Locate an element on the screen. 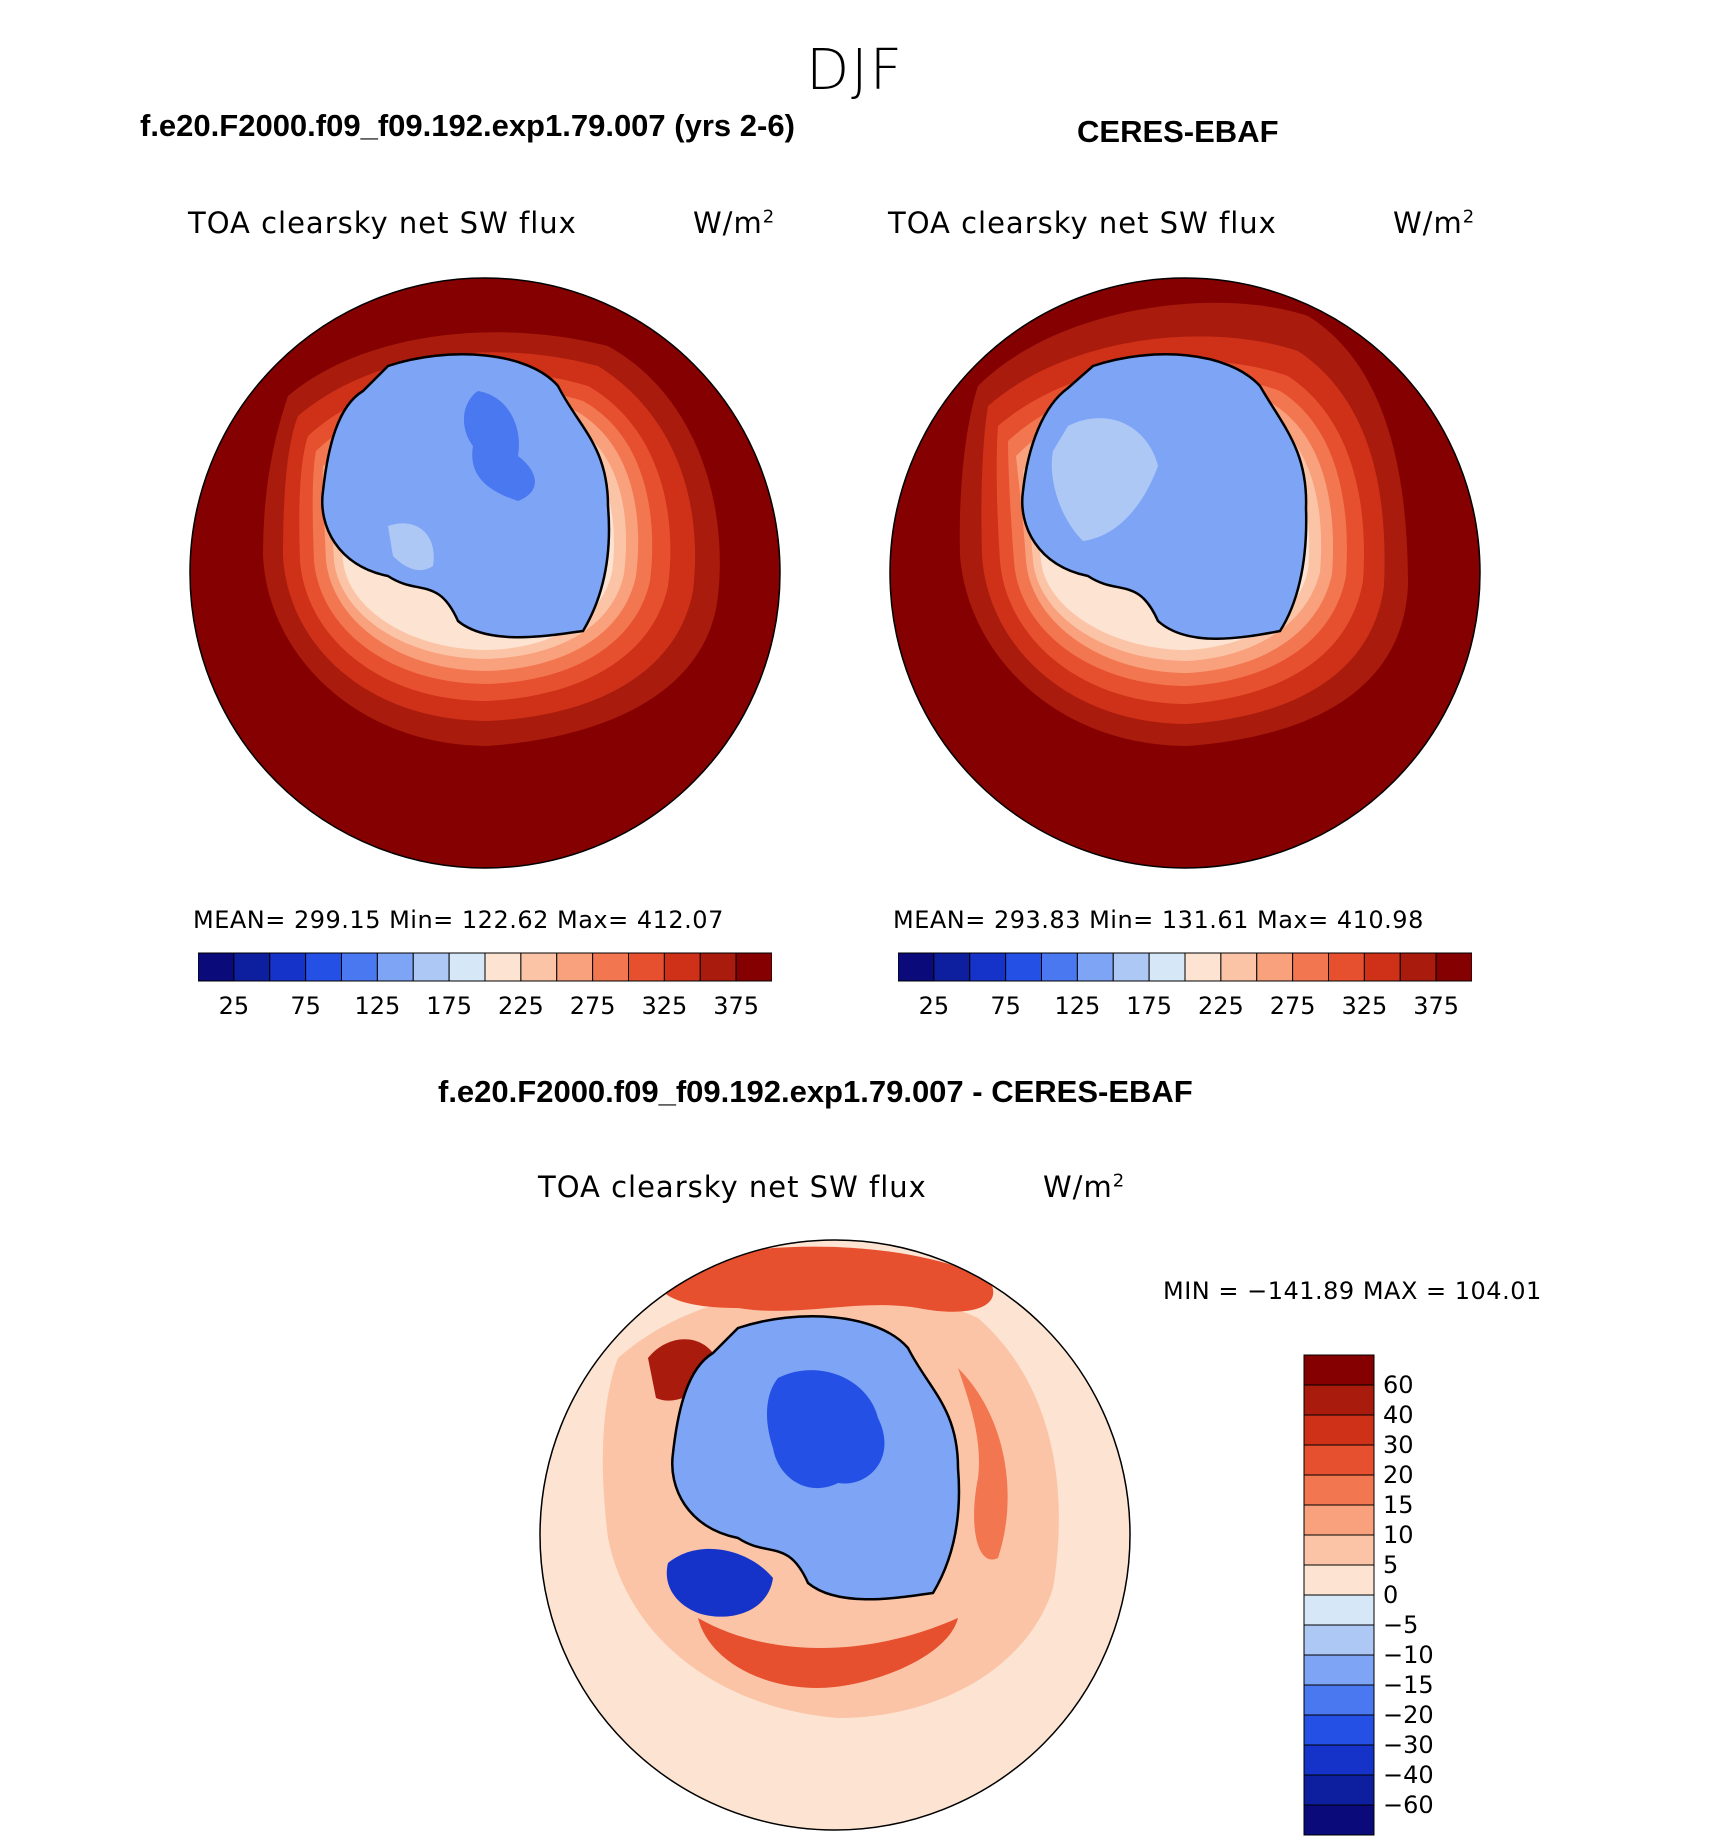  panel3-colorbar is located at coordinates (1339, 1595).